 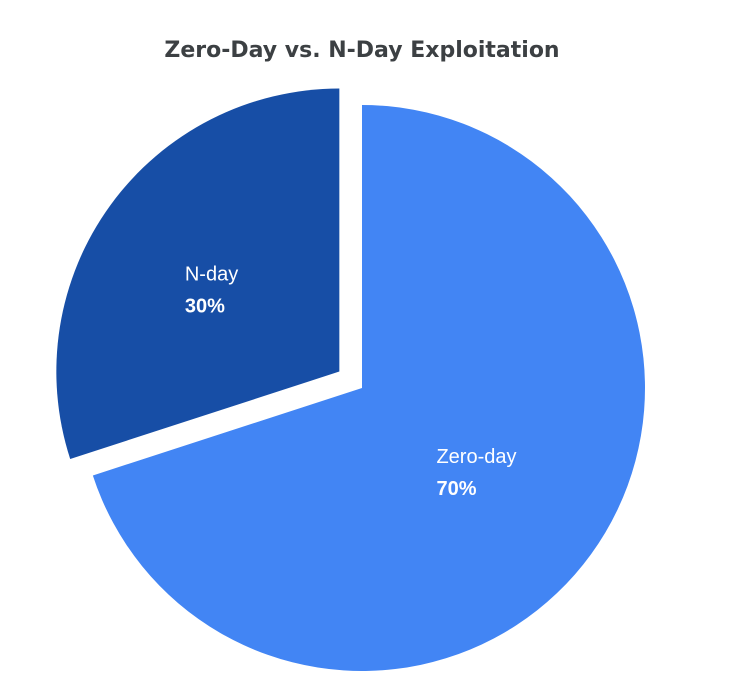 What do you see at coordinates (211, 274) in the screenshot?
I see `slice-label: N-day` at bounding box center [211, 274].